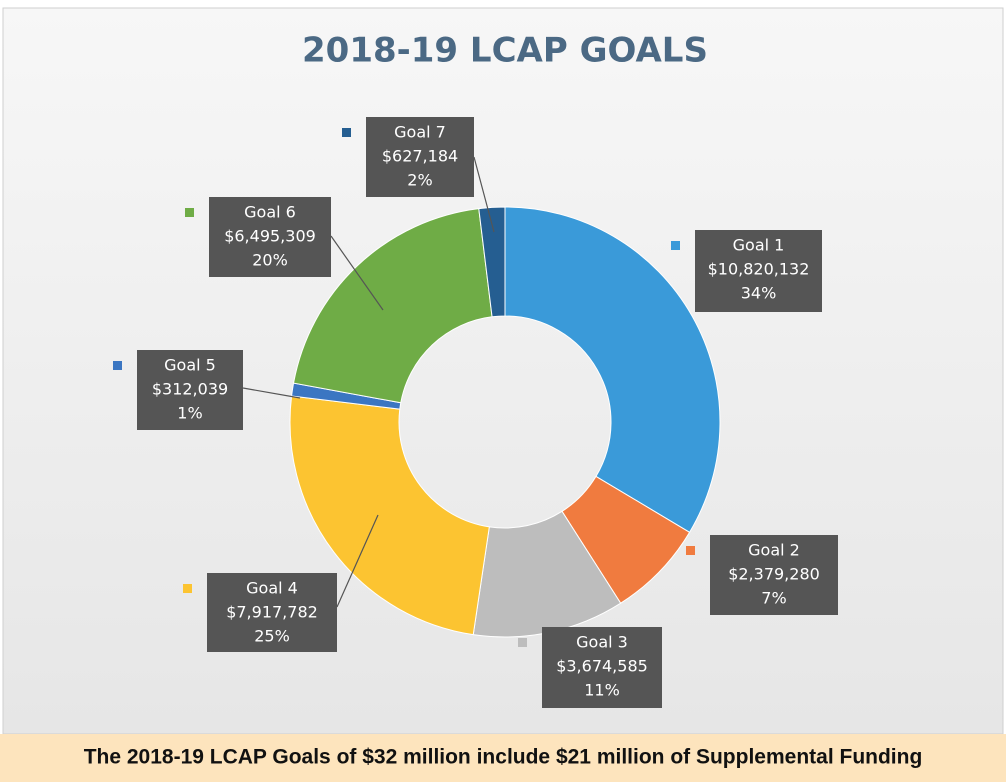 Image resolution: width=1006 pixels, height=782 pixels. What do you see at coordinates (272, 588) in the screenshot?
I see `label-category: Goal 4` at bounding box center [272, 588].